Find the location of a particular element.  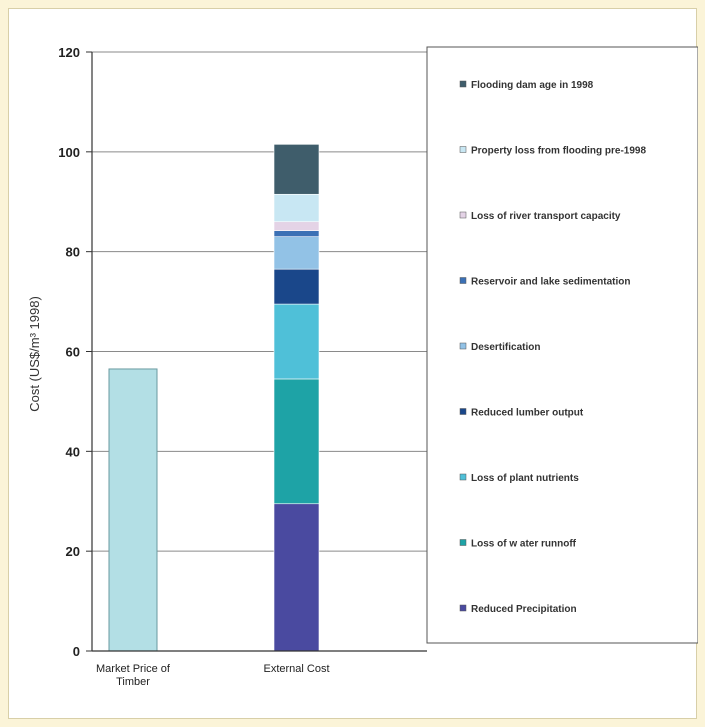

y-axis-label: Cost (US$/m³ 1998) is located at coordinates (34, 354).